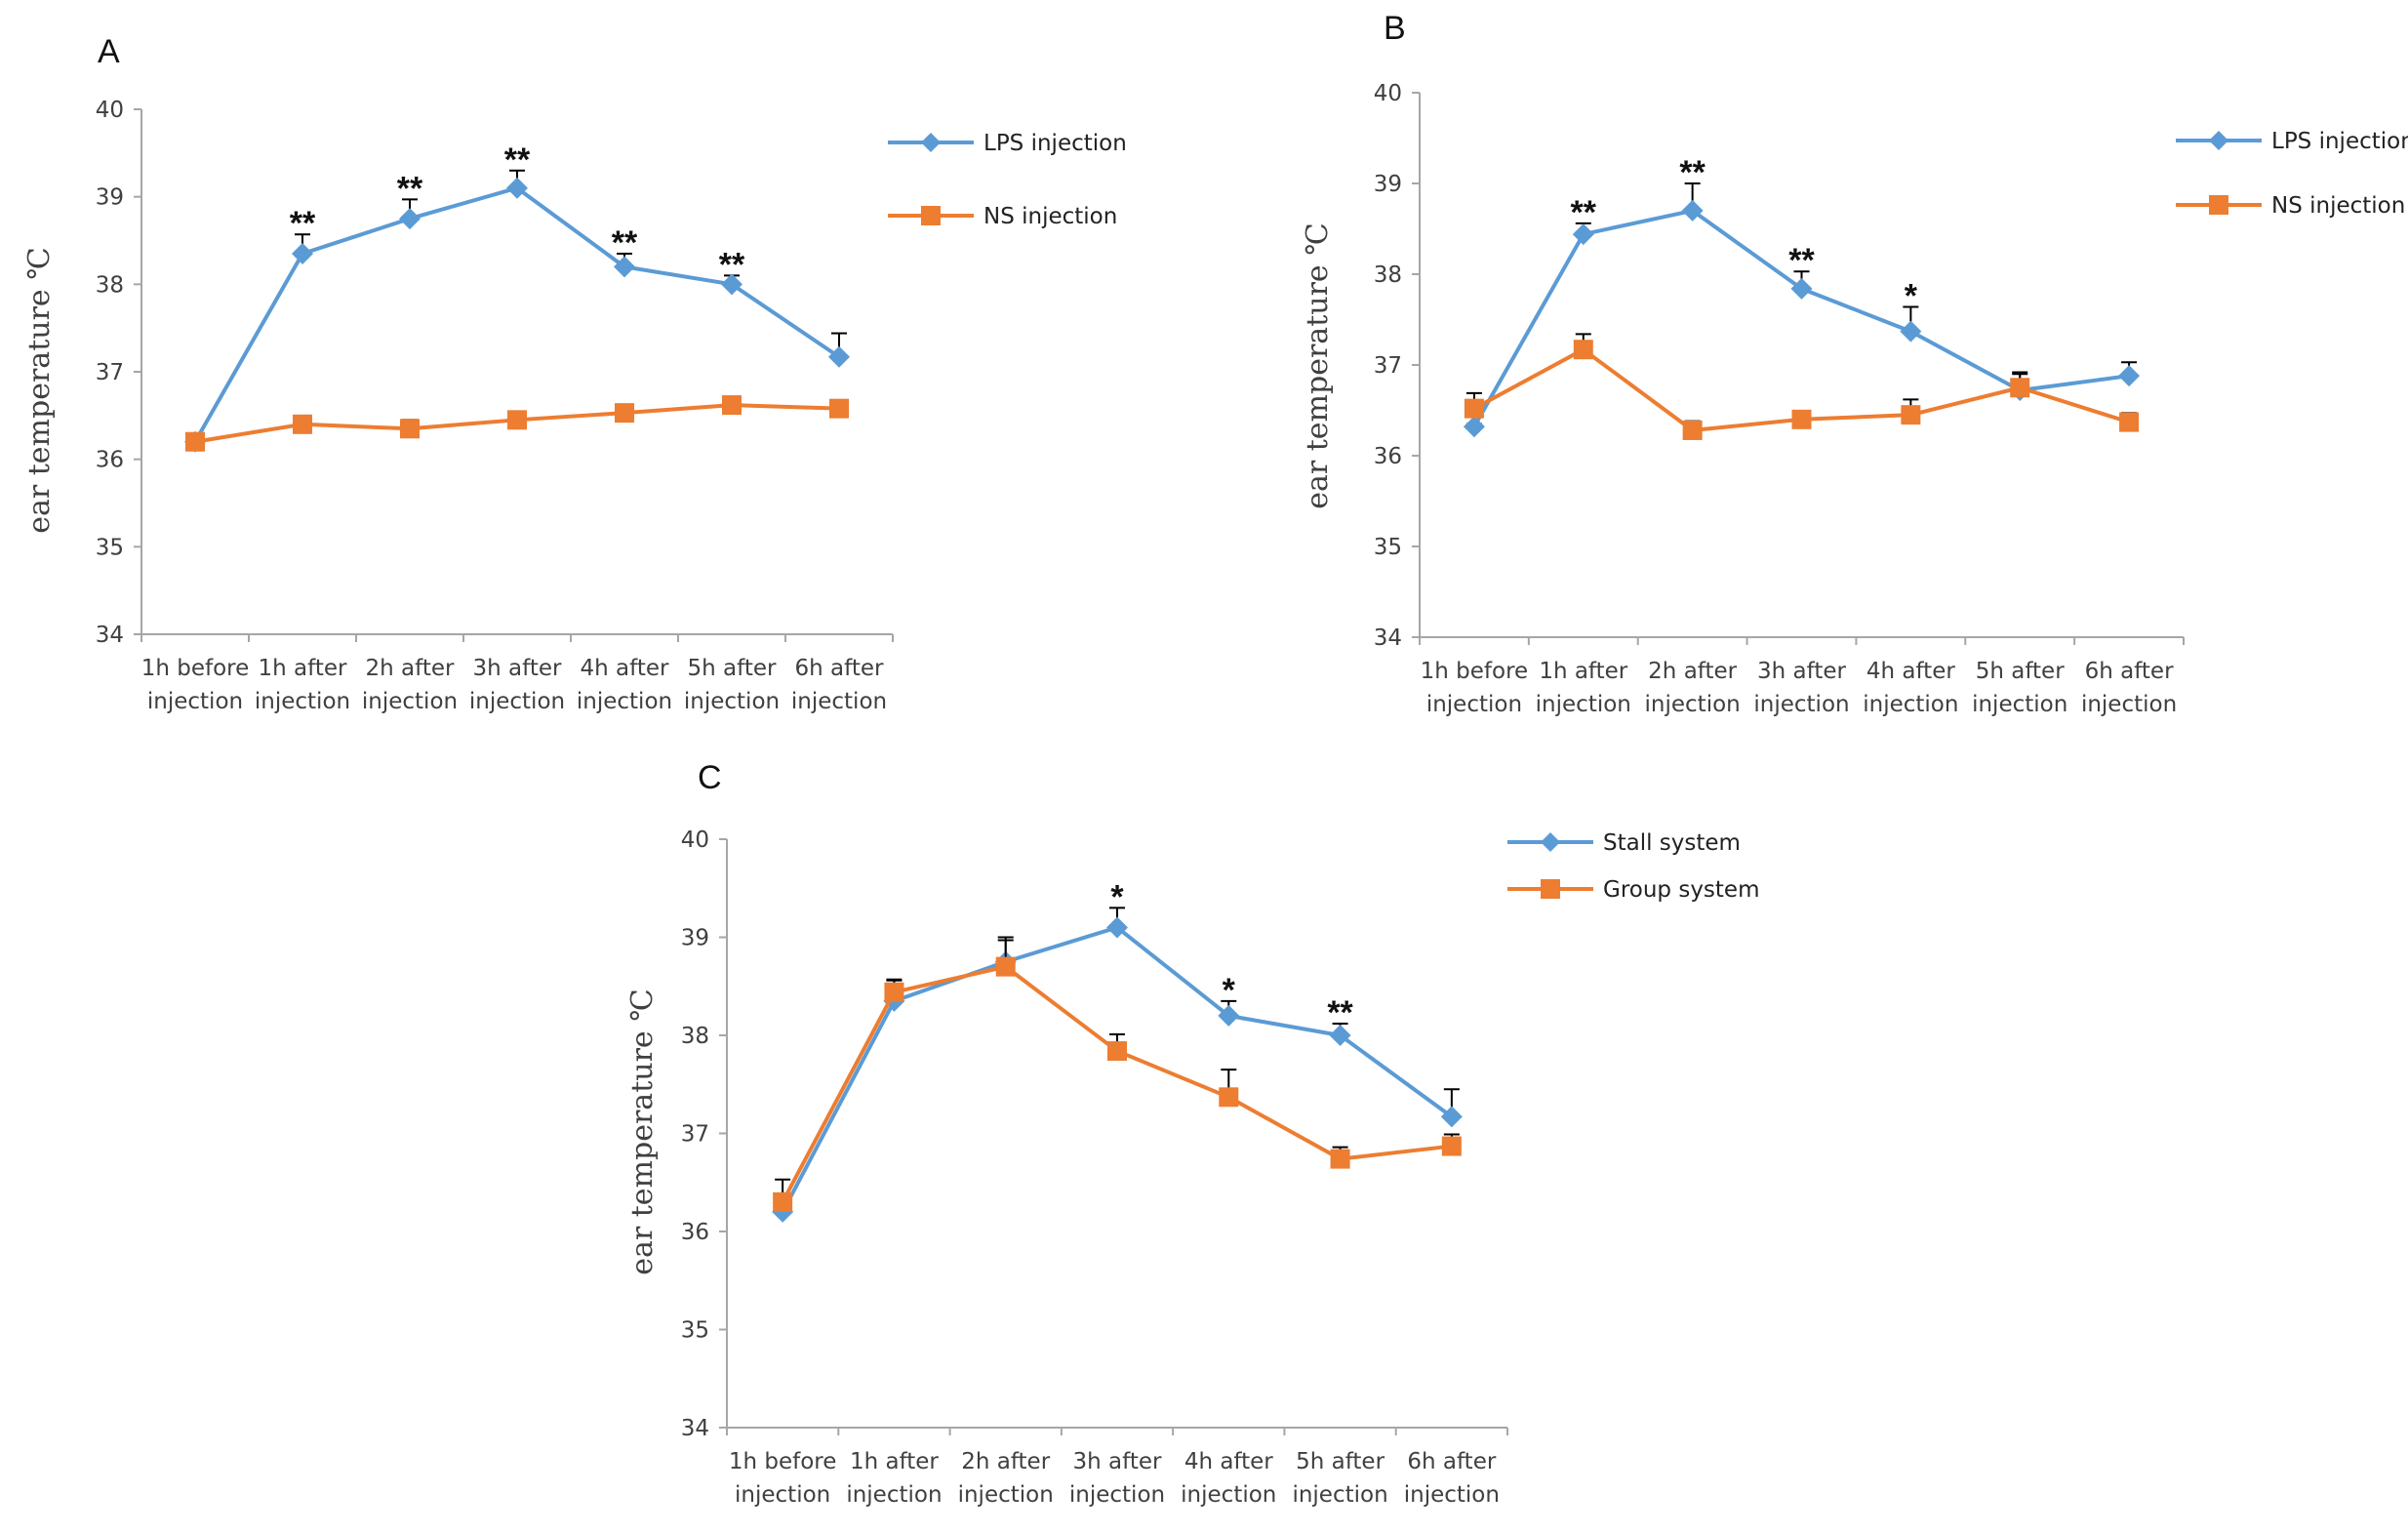 The height and width of the screenshot is (1533, 2408). I want to click on panel-label: A, so click(109, 52).